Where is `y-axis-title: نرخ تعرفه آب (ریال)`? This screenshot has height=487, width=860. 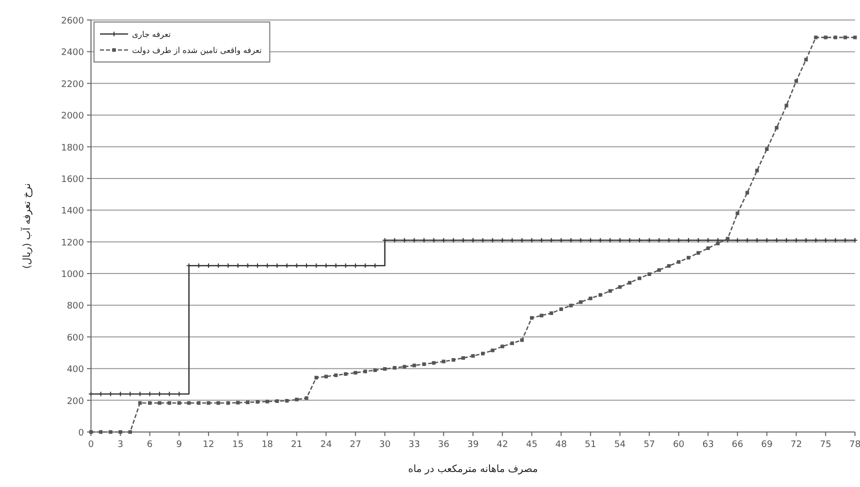 y-axis-title: نرخ تعرفه آب (ریال) is located at coordinates (26, 226).